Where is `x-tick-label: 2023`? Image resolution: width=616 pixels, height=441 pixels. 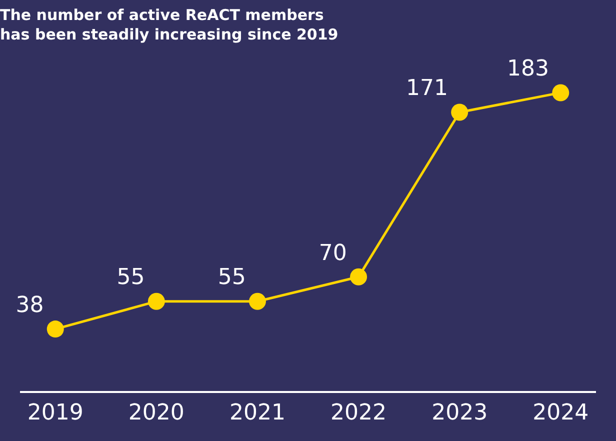 x-tick-label: 2023 is located at coordinates (460, 413).